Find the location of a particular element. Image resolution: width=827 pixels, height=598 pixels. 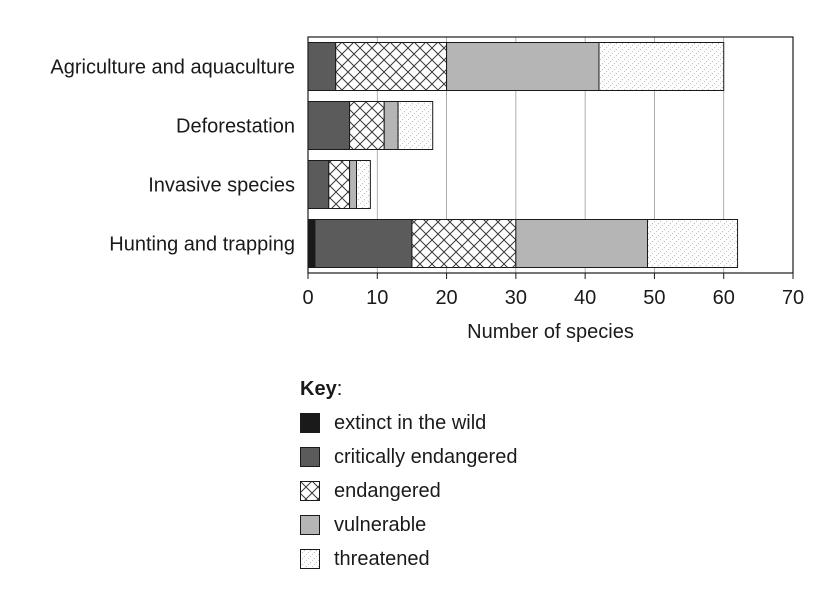

category-label: Agriculture and aquaculture is located at coordinates (172, 68).